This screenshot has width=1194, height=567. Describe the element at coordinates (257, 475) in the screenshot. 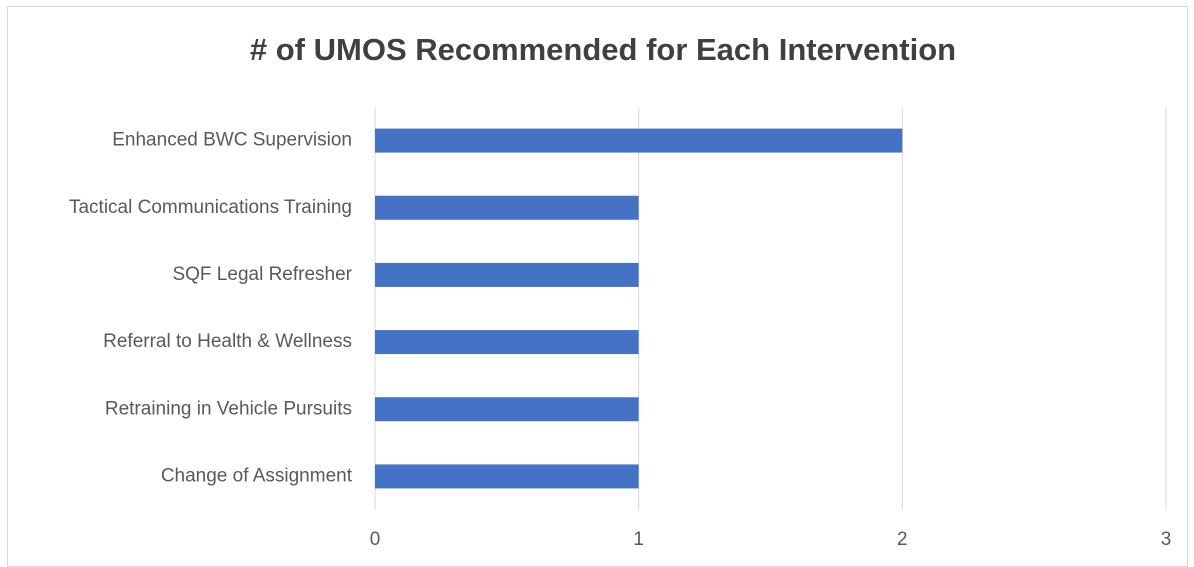

I see `y-tick-label: Change of Assignment` at that location.